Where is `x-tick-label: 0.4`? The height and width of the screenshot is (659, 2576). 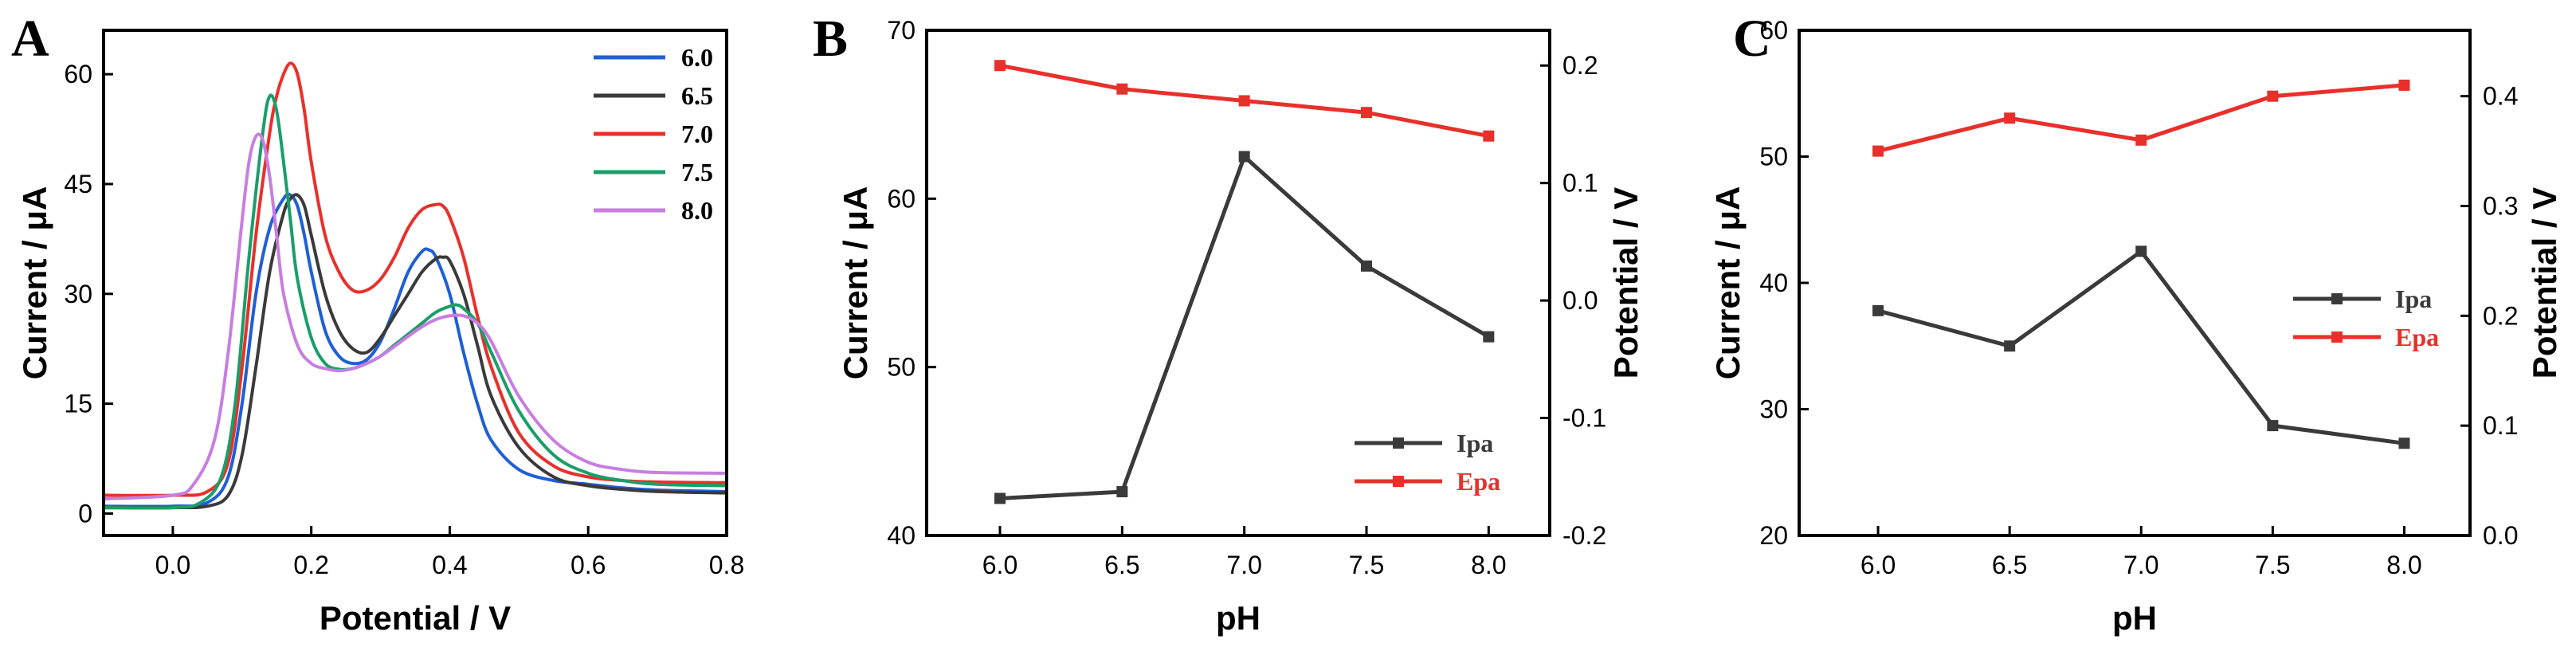
x-tick-label: 0.4 is located at coordinates (449, 565).